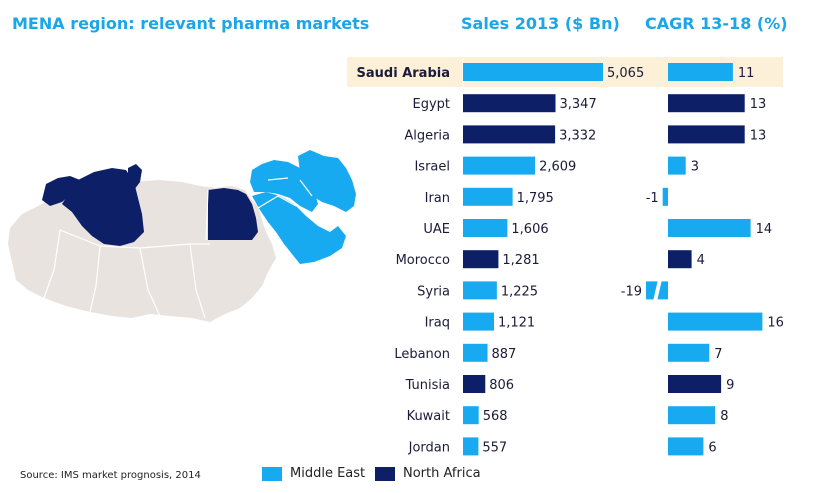 The width and height of the screenshot is (831, 493). I want to click on sales-bar-kuwait, so click(471, 415).